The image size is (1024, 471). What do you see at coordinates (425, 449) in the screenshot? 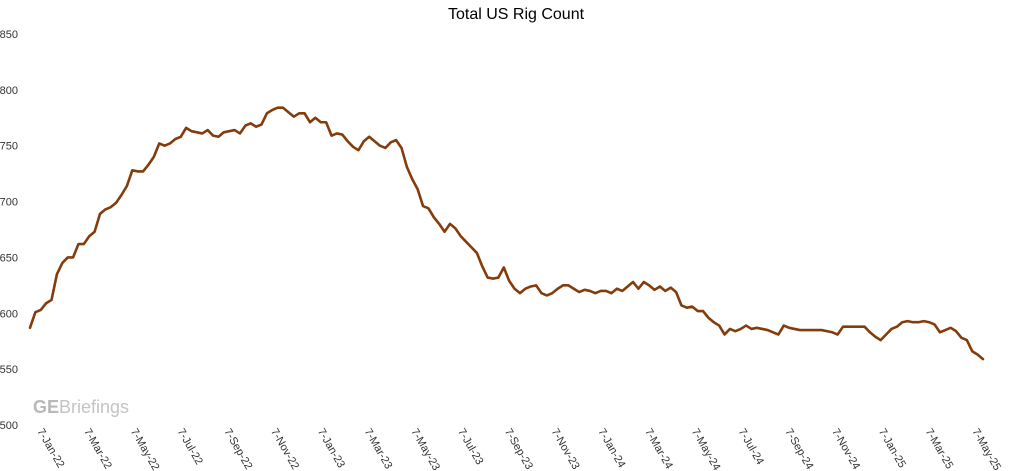
I see `x-tick-label: 7-May-23` at bounding box center [425, 449].